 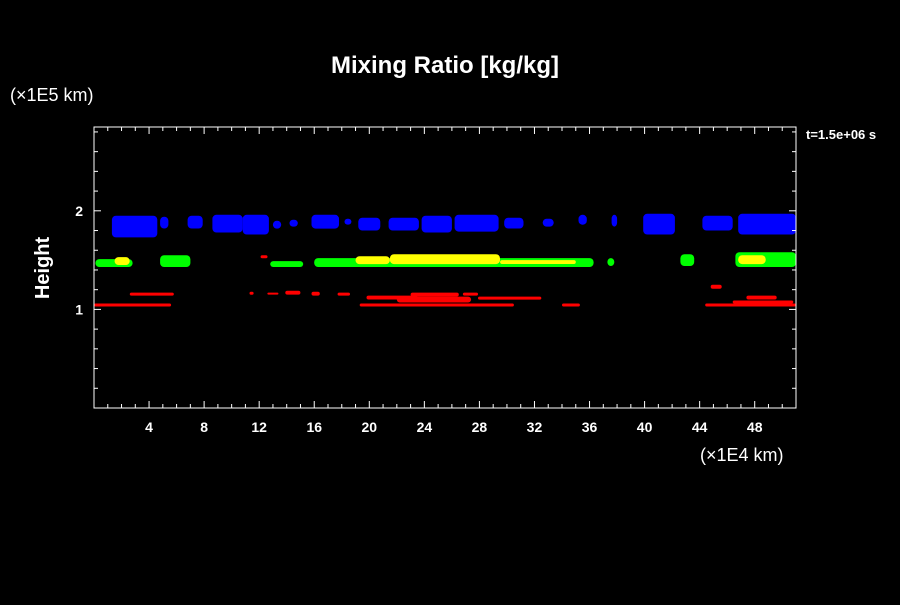 What do you see at coordinates (52, 95) in the screenshot?
I see `y-axis-unit-note: (×1E5 km)` at bounding box center [52, 95].